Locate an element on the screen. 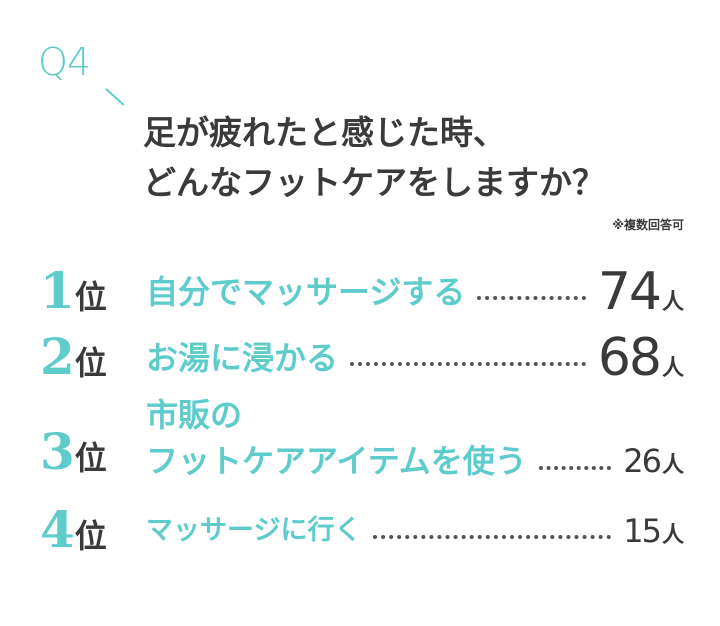 This screenshot has height=626, width=720. rank-badge: 2 位 is located at coordinates (90, 358).